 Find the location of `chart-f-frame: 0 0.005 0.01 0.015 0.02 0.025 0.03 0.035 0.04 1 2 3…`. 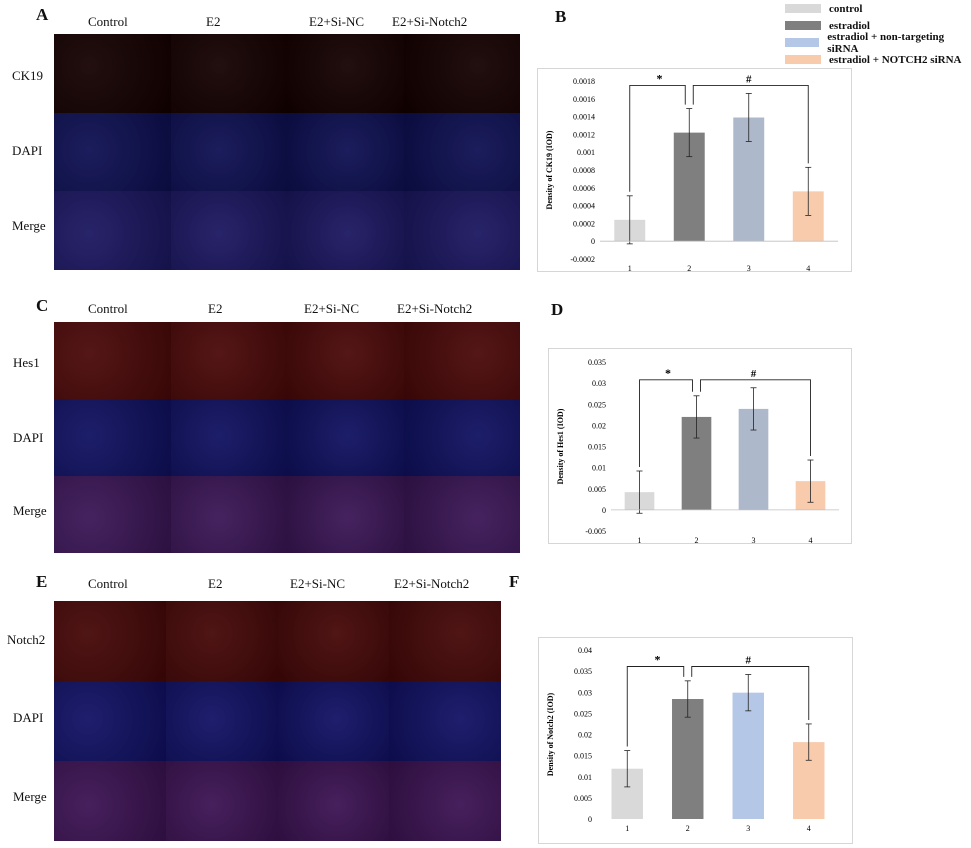

chart-f-frame: 0 0.005 0.01 0.015 0.02 0.025 0.03 0.035 0.04 1 2 3… is located at coordinates (695, 740).